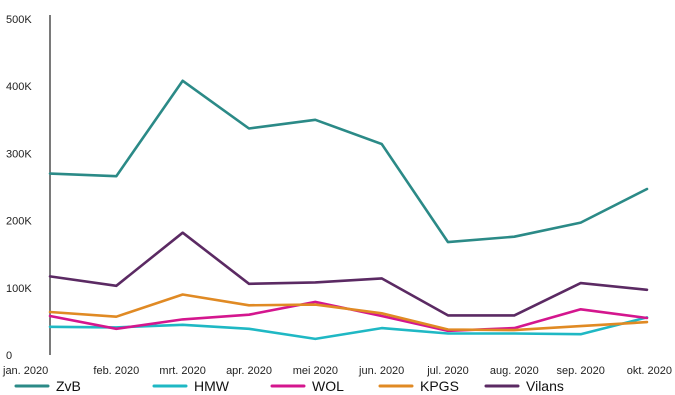 The image size is (675, 395). Describe the element at coordinates (328, 386) in the screenshot. I see `legend-label: WOL` at that location.